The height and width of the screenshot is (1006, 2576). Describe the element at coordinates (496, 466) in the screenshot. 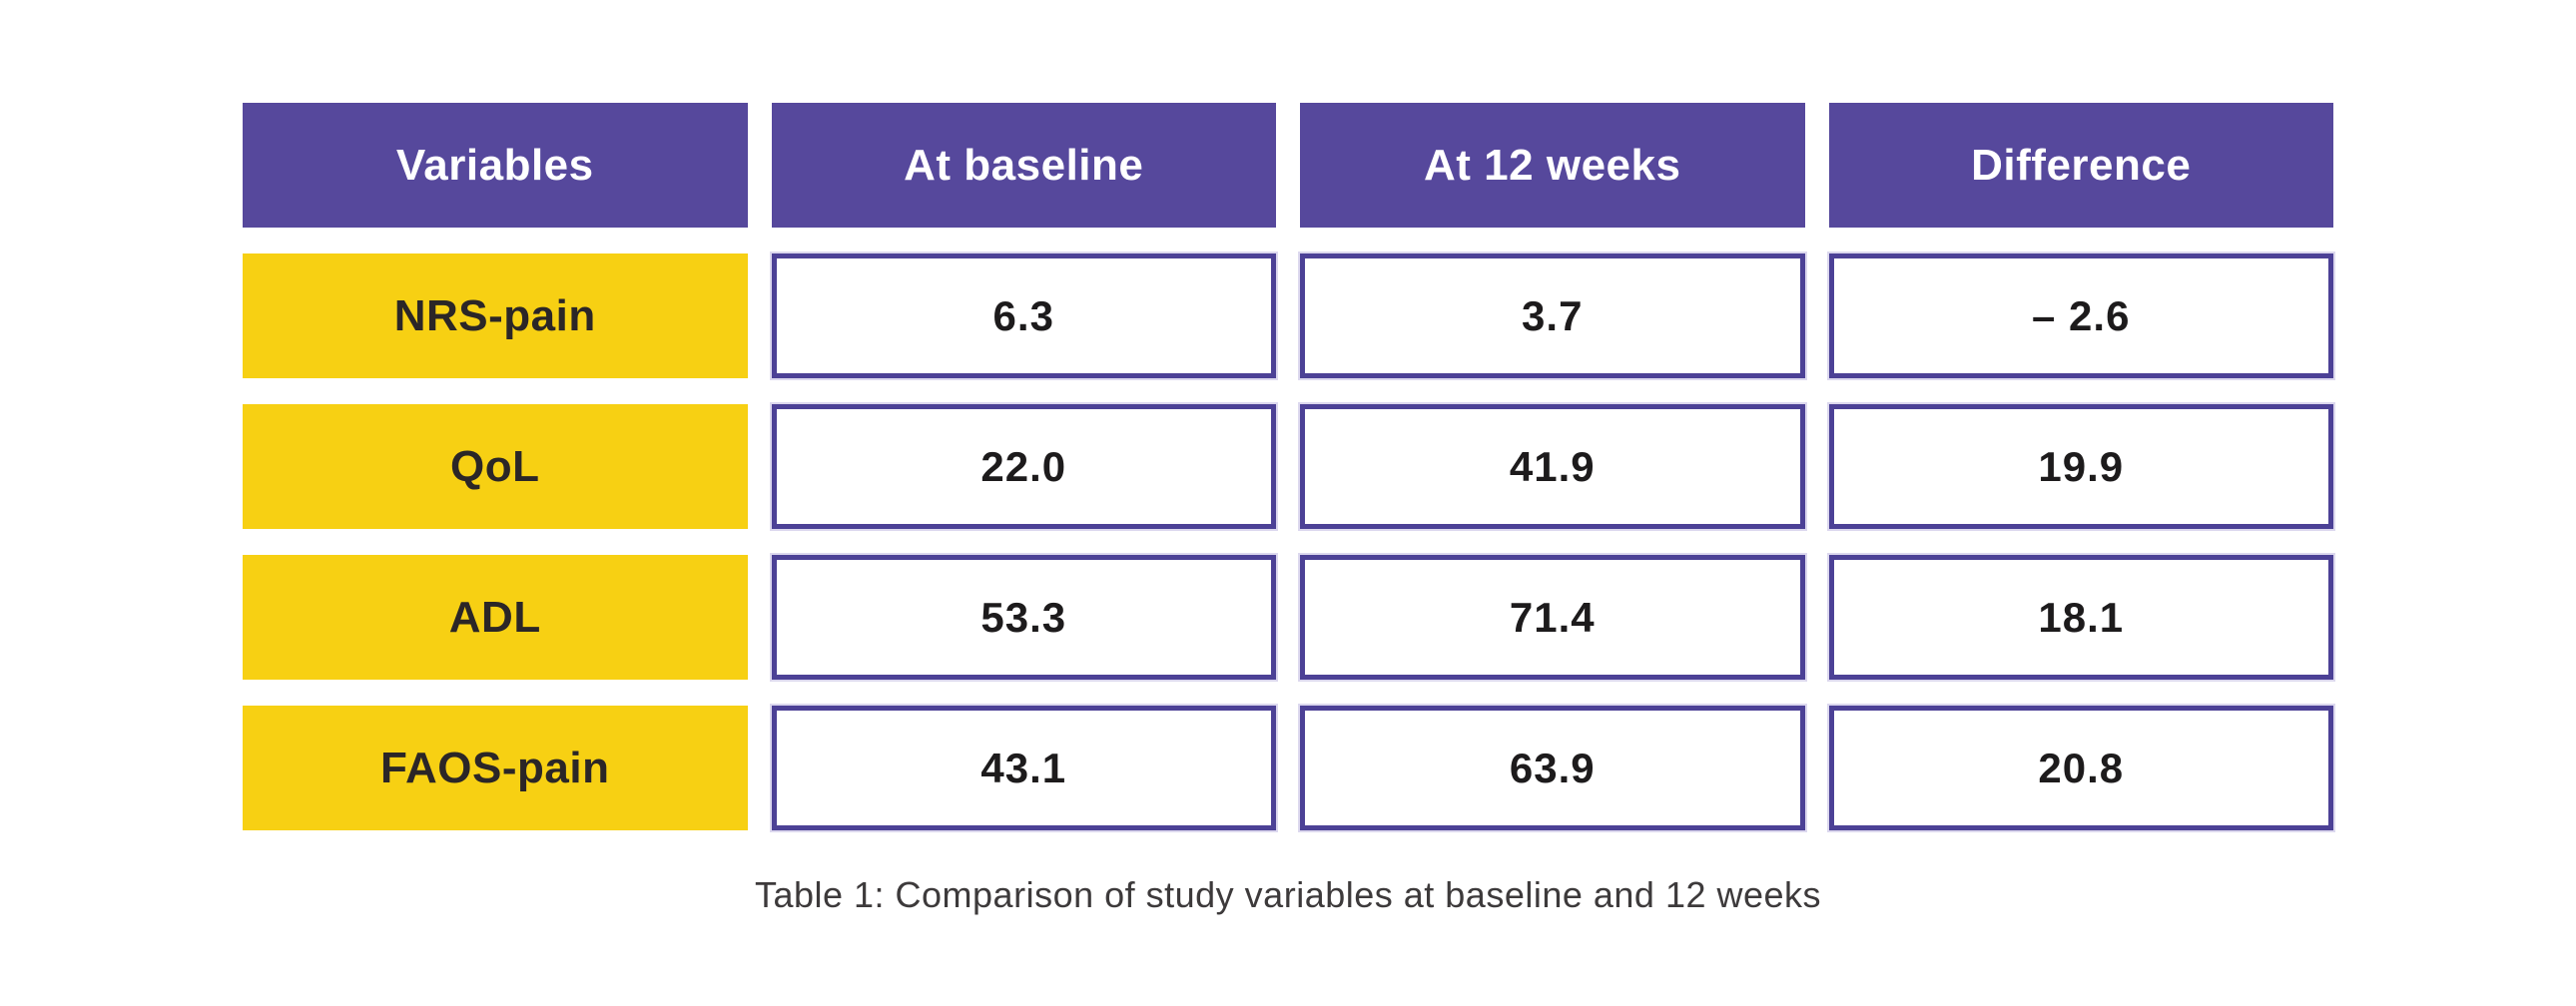

I see `row-label-qol: QoL` at that location.